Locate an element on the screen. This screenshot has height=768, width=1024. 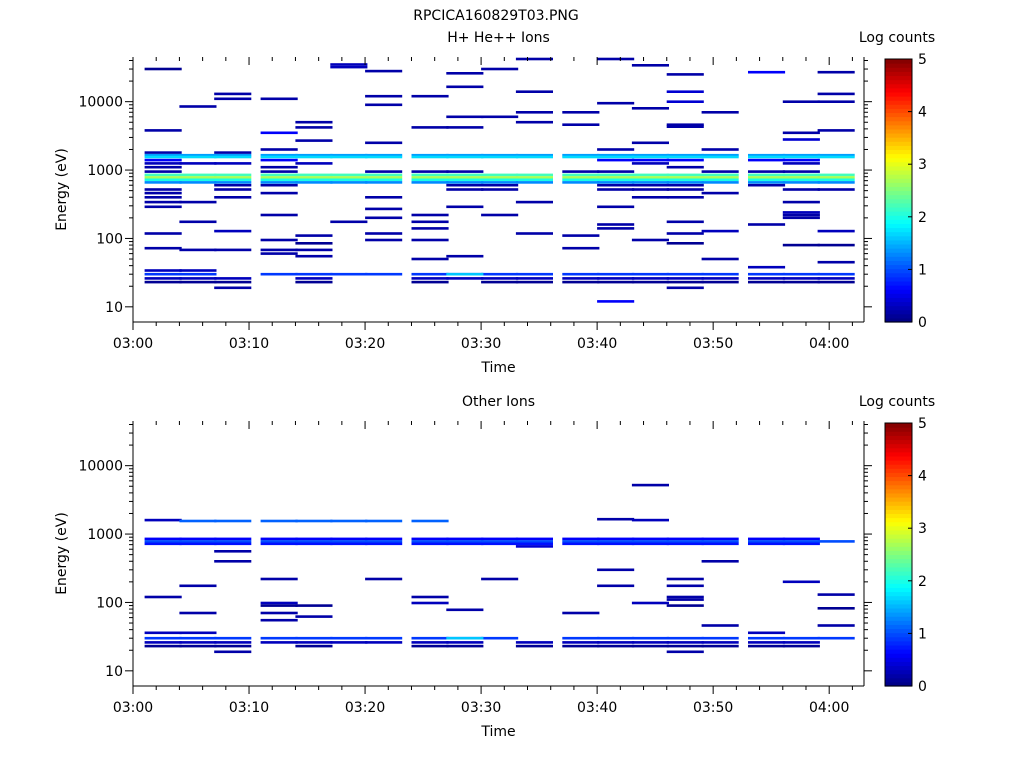
colorbar-tick-label: 0 is located at coordinates (922, 323).